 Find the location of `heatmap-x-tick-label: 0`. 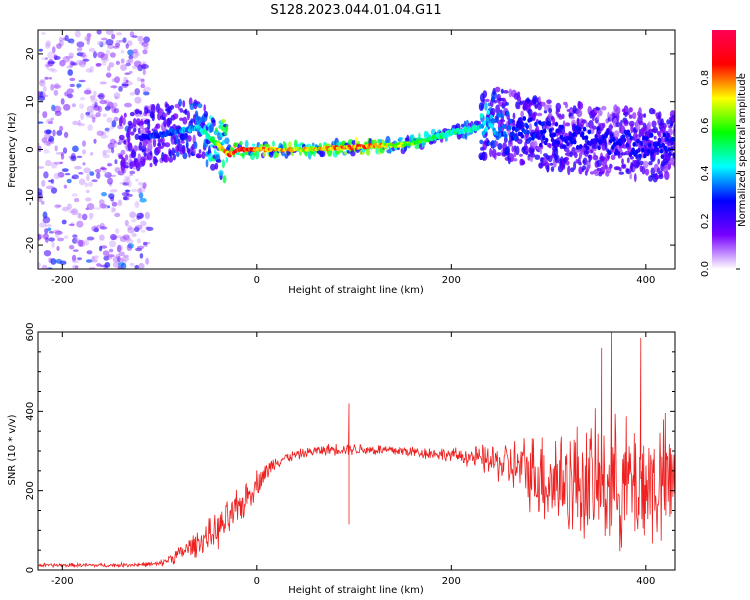

heatmap-x-tick-label: 0 is located at coordinates (257, 280).